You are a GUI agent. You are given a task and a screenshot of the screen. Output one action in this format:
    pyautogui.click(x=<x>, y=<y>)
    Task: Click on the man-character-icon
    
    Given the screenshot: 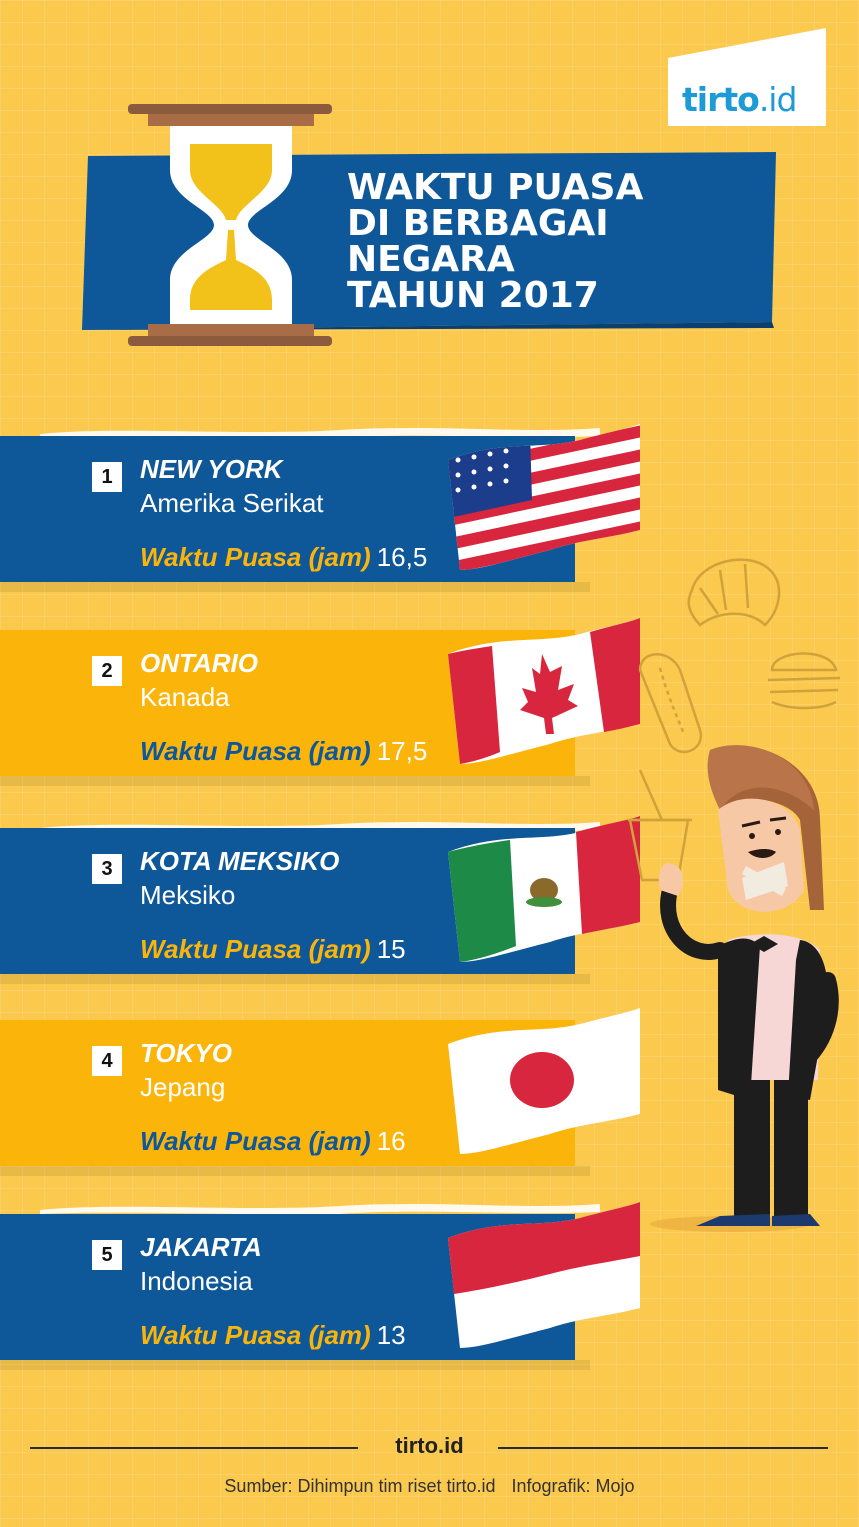 What is the action you would take?
    pyautogui.click(x=744, y=988)
    